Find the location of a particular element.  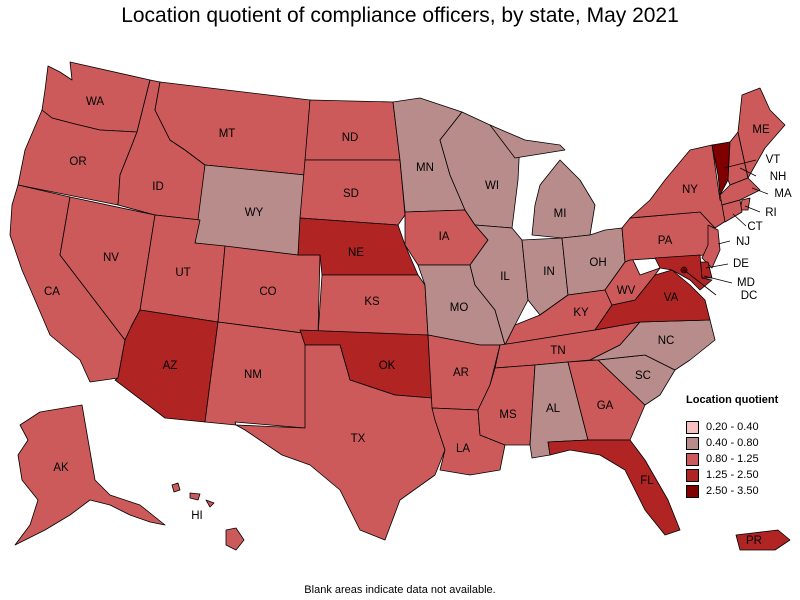

state-sd is located at coordinates (352, 192).